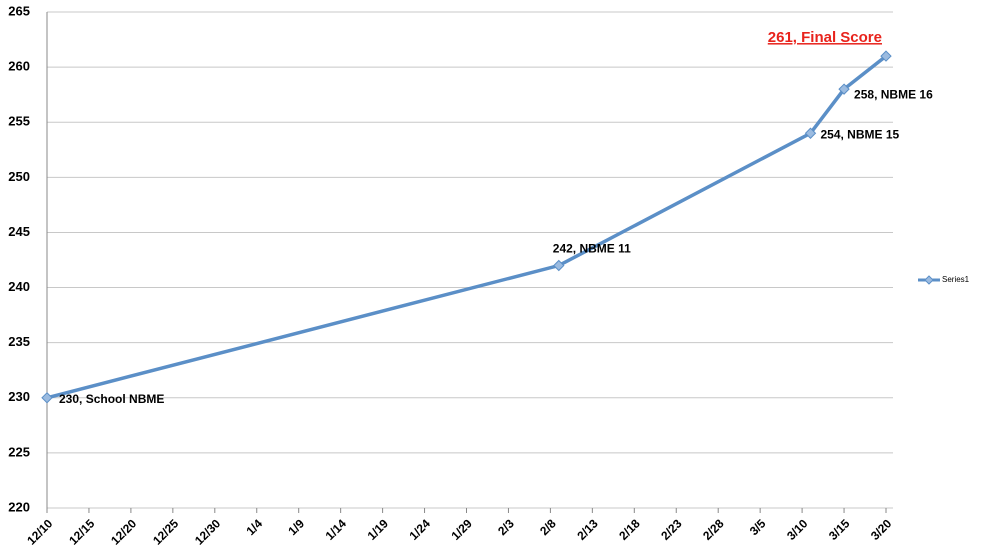  What do you see at coordinates (713, 529) in the screenshot?
I see `x-tick-label: 2/28` at bounding box center [713, 529].